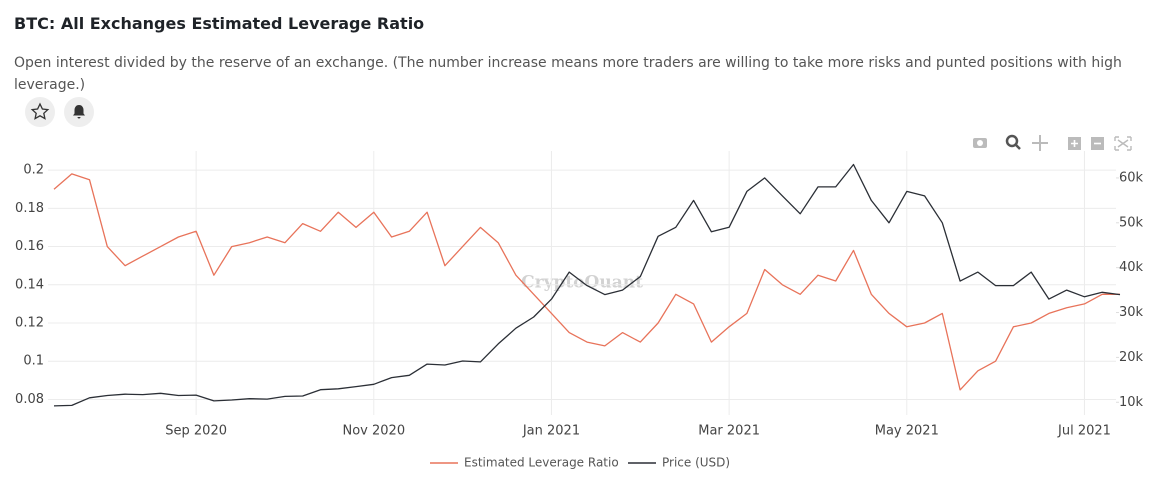  What do you see at coordinates (1074, 143) in the screenshot?
I see `zoom-in-button` at bounding box center [1074, 143].